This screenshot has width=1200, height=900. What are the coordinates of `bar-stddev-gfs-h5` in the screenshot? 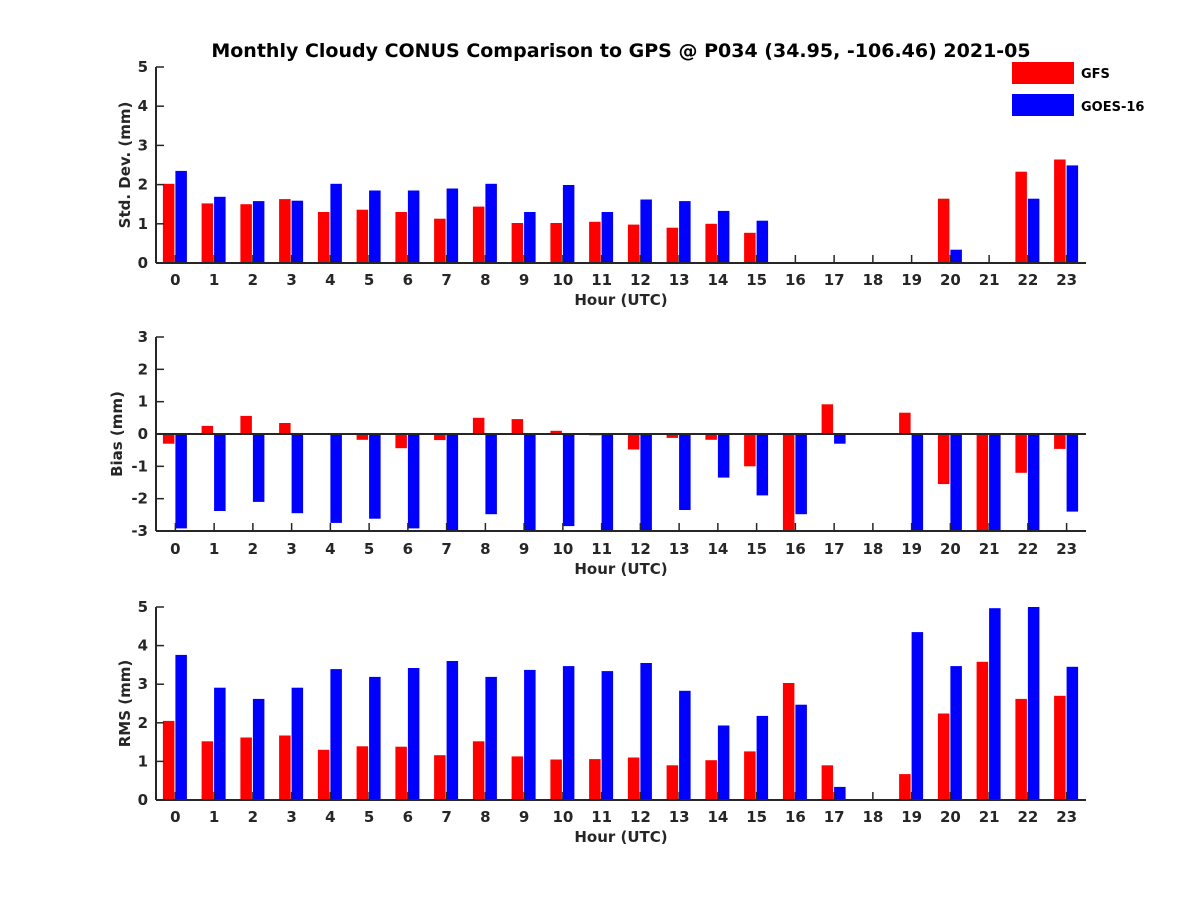 It's located at (362, 236).